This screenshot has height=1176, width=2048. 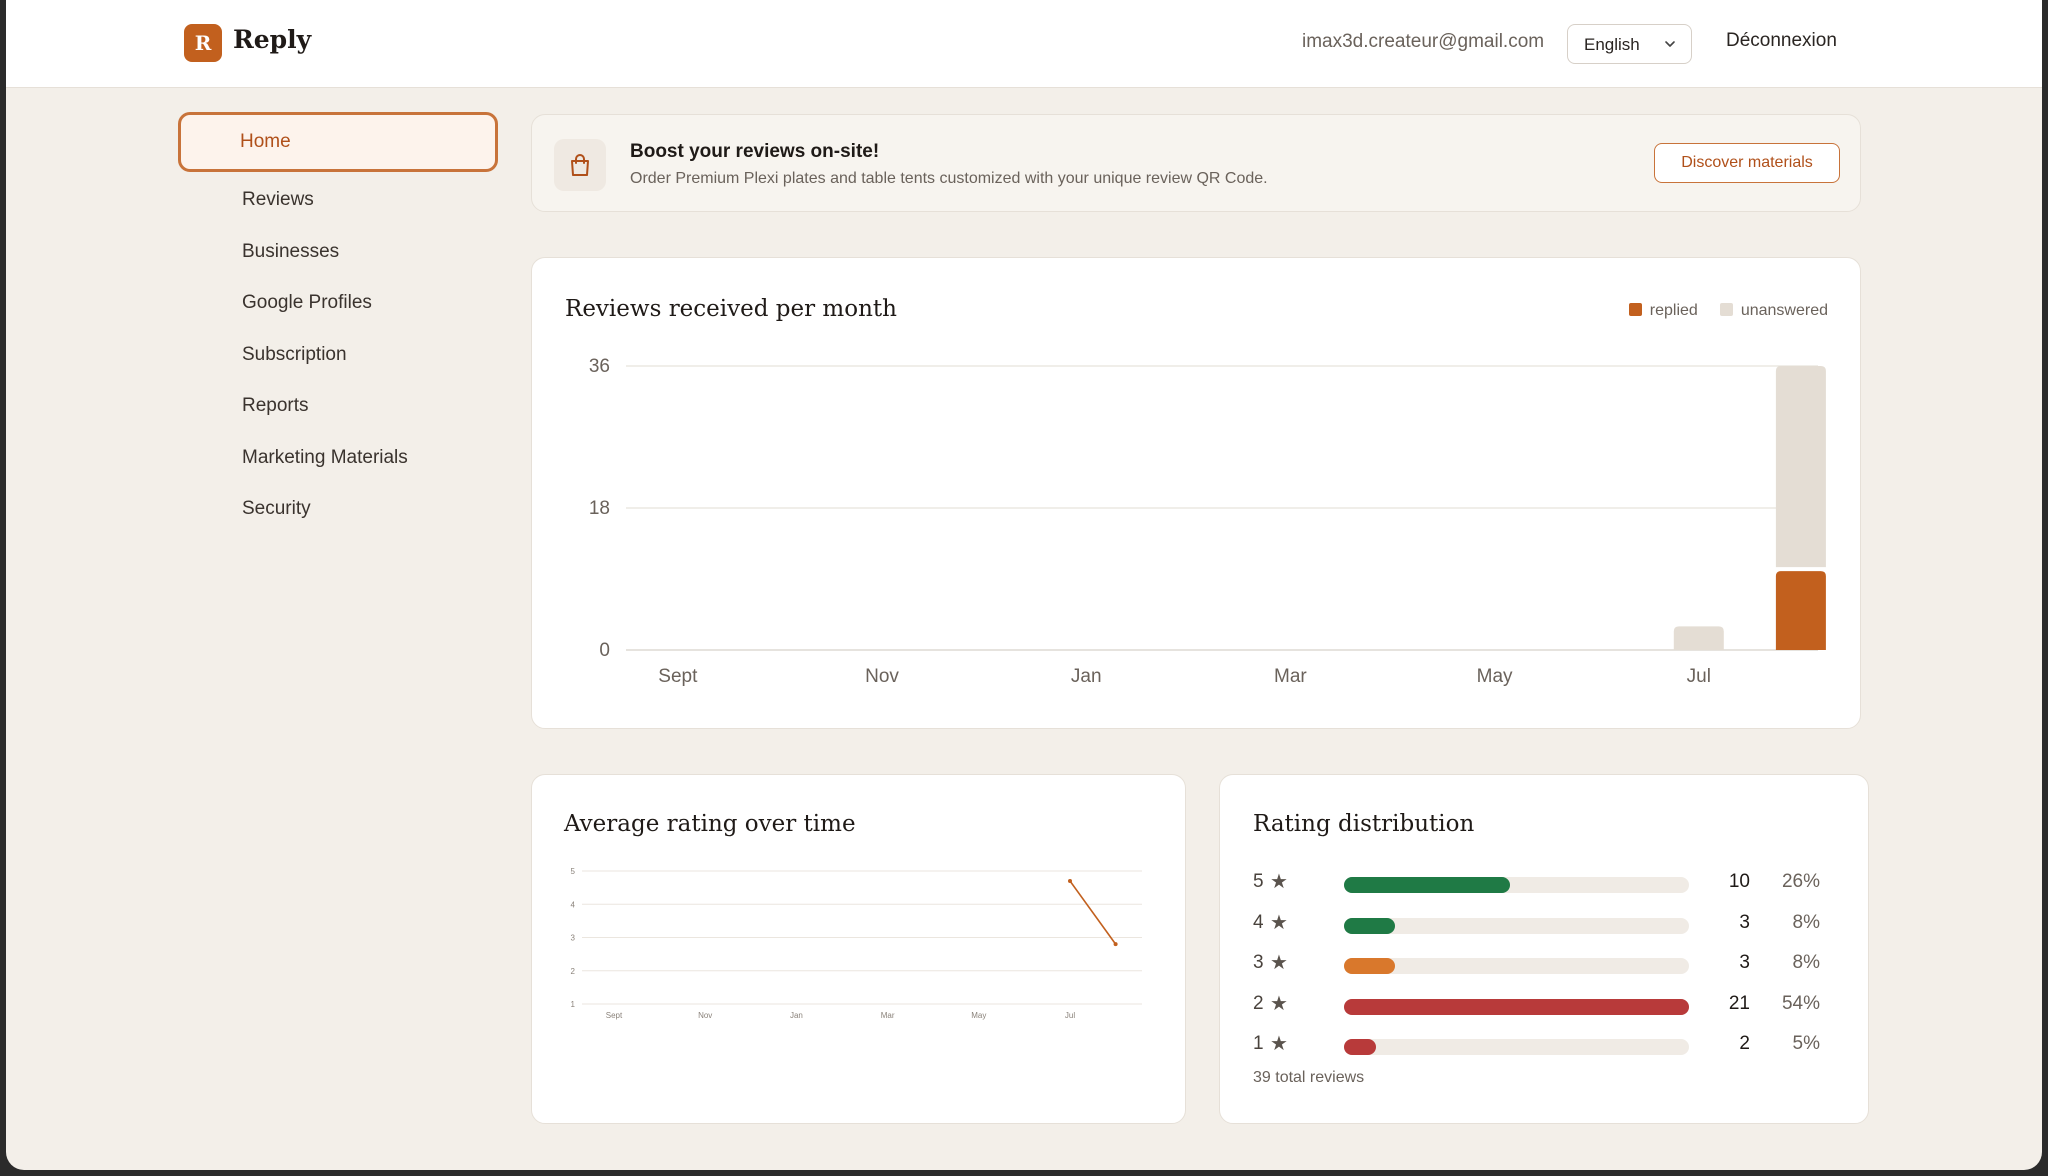 I want to click on distribution-row: 3 ★ 3 8%, so click(x=1553, y=965).